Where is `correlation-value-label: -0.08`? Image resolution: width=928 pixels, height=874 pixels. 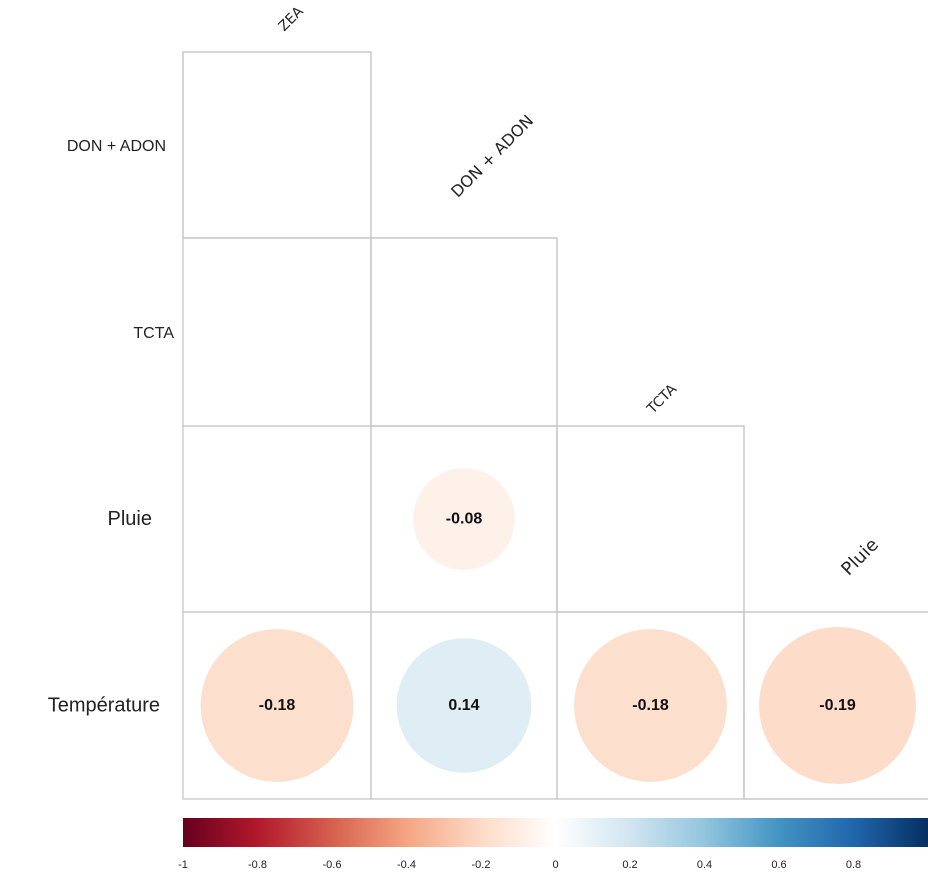
correlation-value-label: -0.08 is located at coordinates (464, 519).